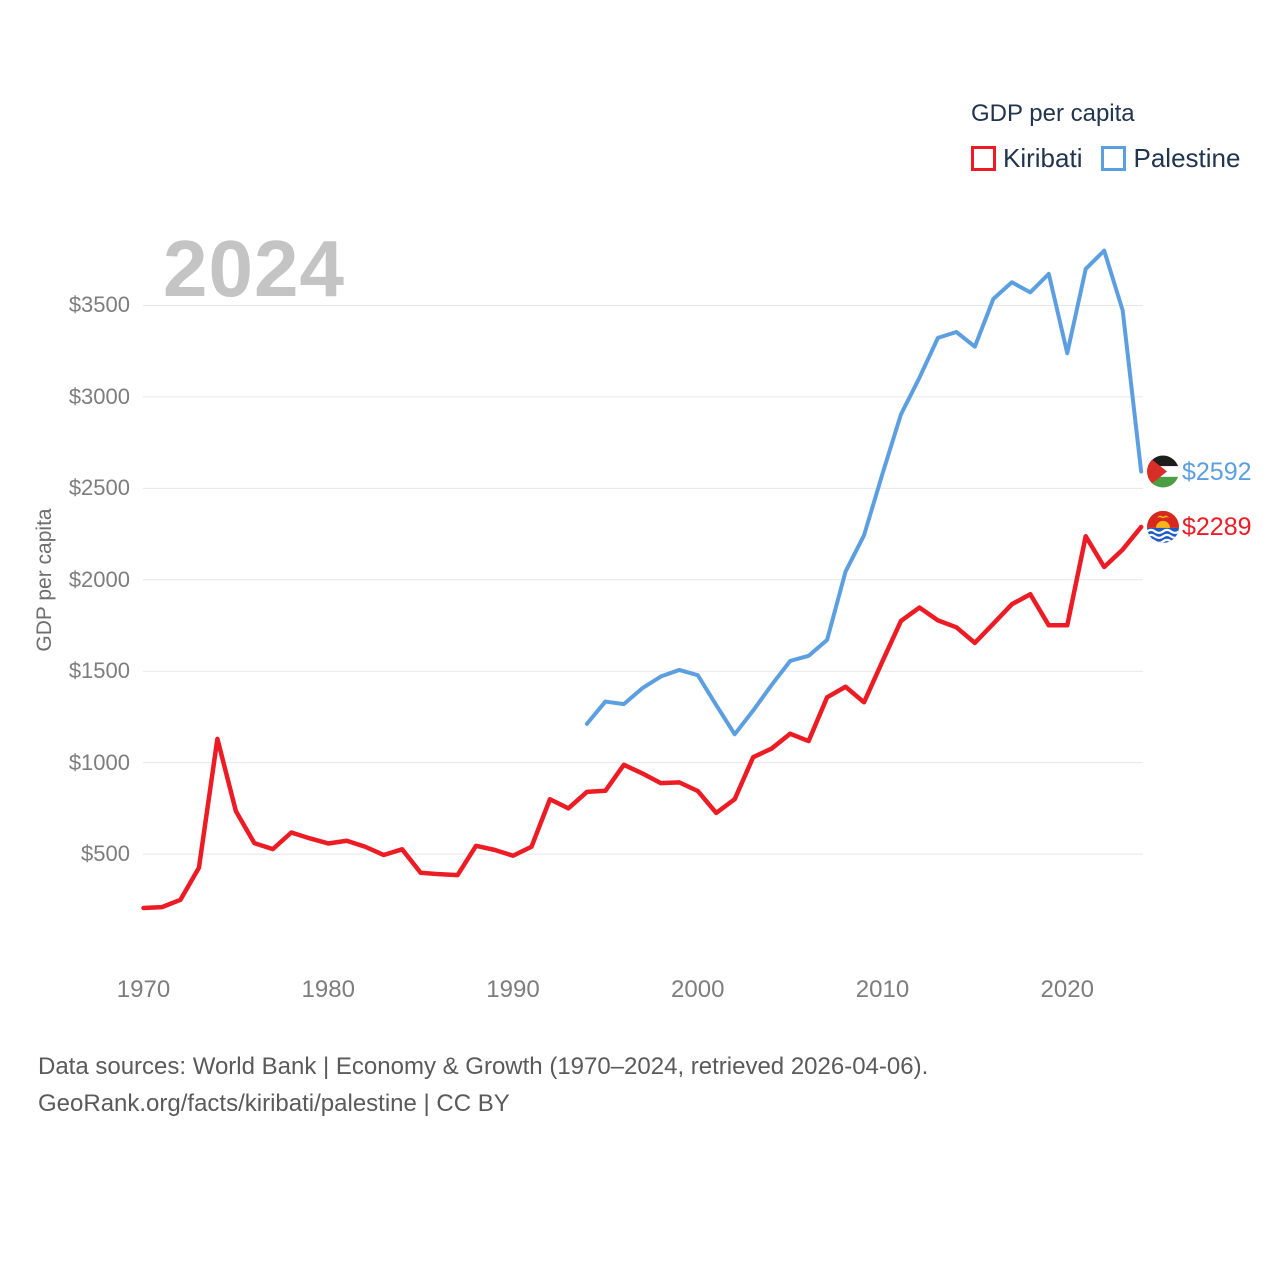 This screenshot has width=1280, height=1280. I want to click on y-tick-label: $2500, so click(99, 488).